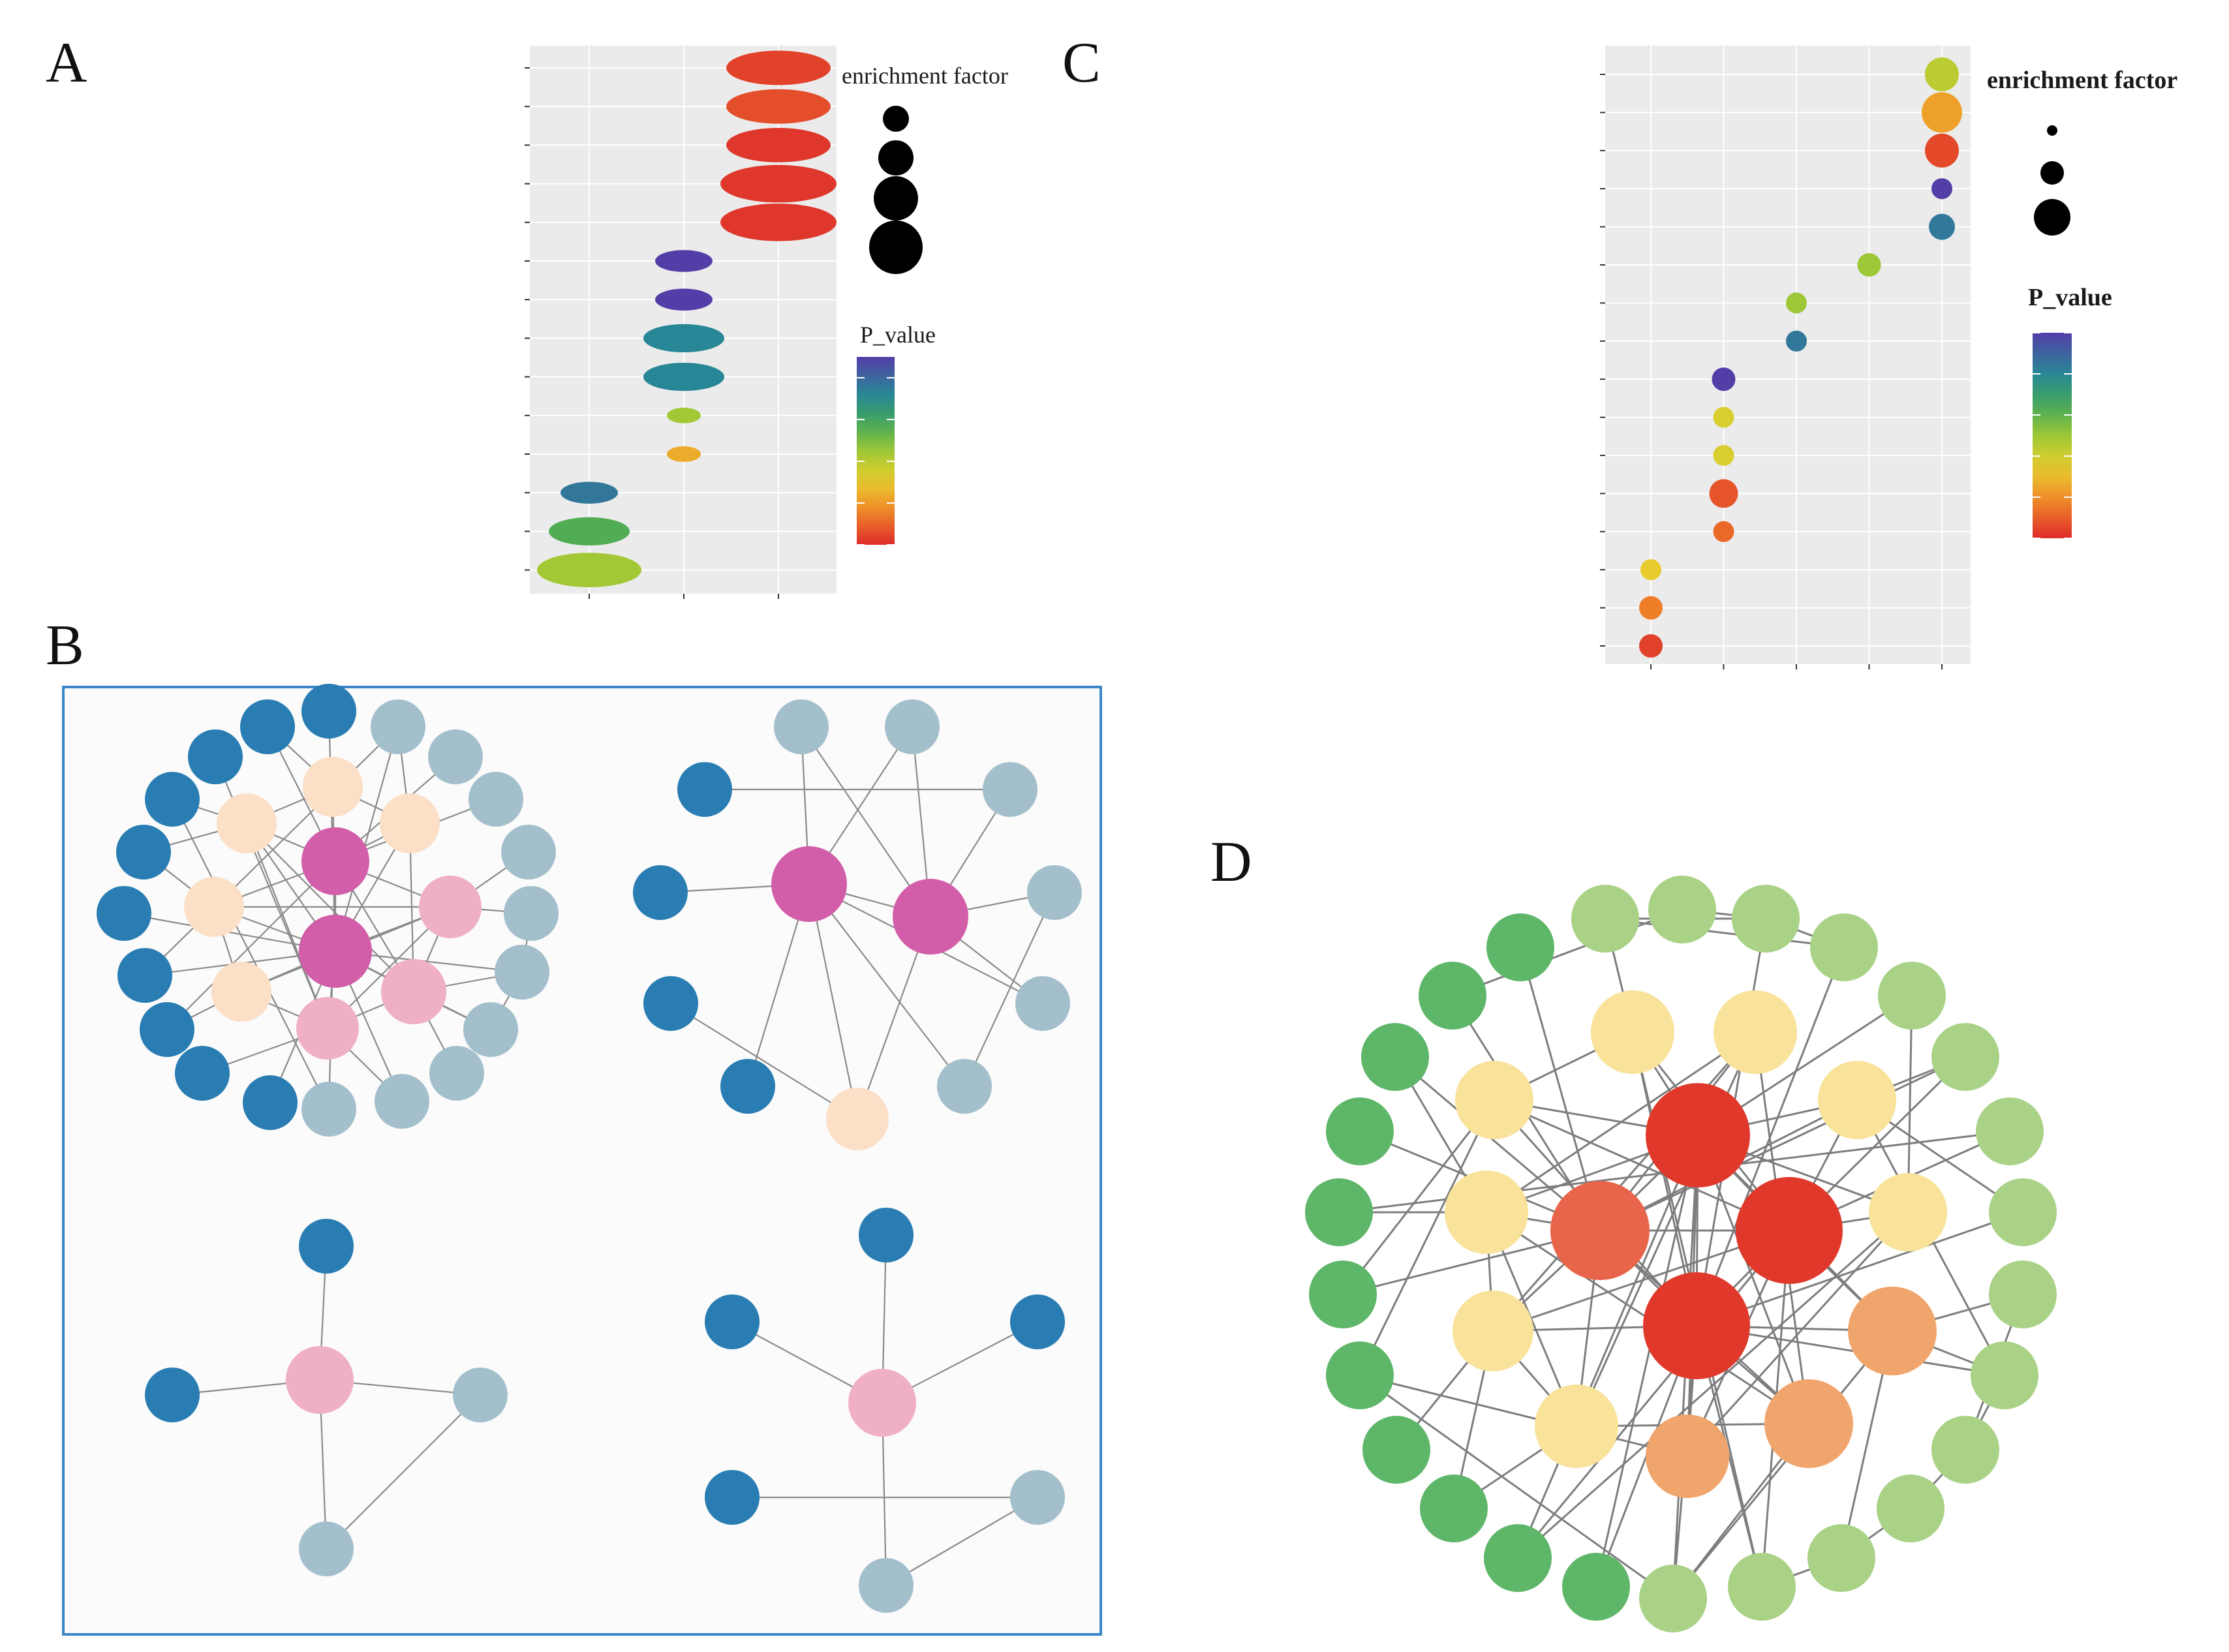 The image size is (2229, 1652). What do you see at coordinates (1965, 1450) in the screenshot?
I see `d-node-gngt1` at bounding box center [1965, 1450].